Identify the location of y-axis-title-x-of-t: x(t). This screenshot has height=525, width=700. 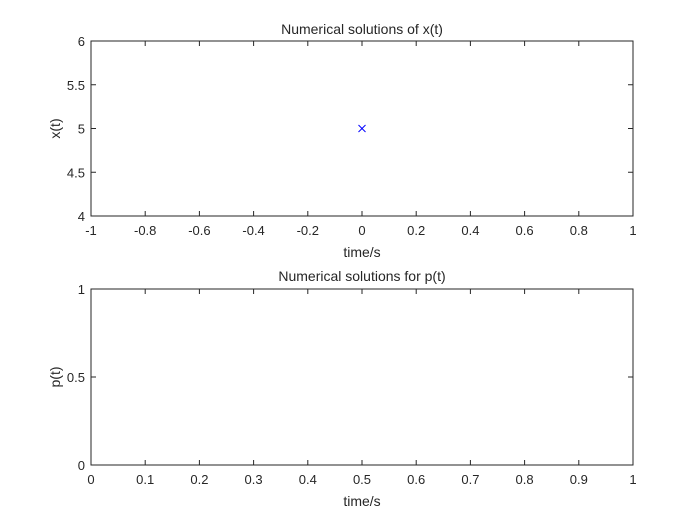
(55, 128).